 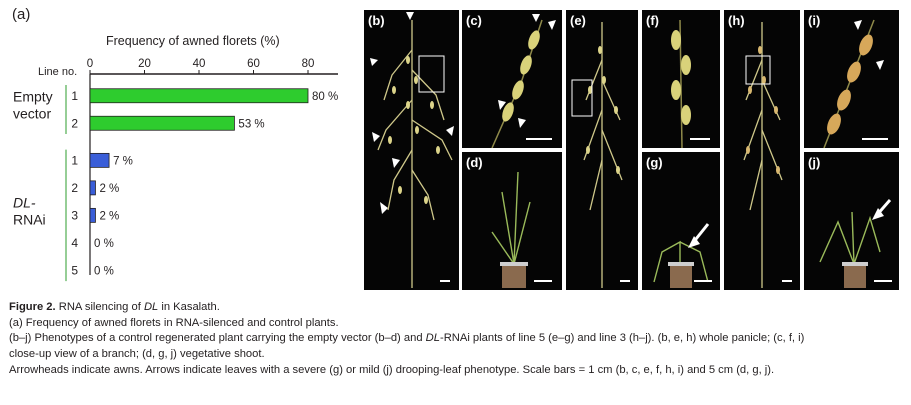 What do you see at coordinates (74, 215) in the screenshot?
I see `line-number-label: 3` at bounding box center [74, 215].